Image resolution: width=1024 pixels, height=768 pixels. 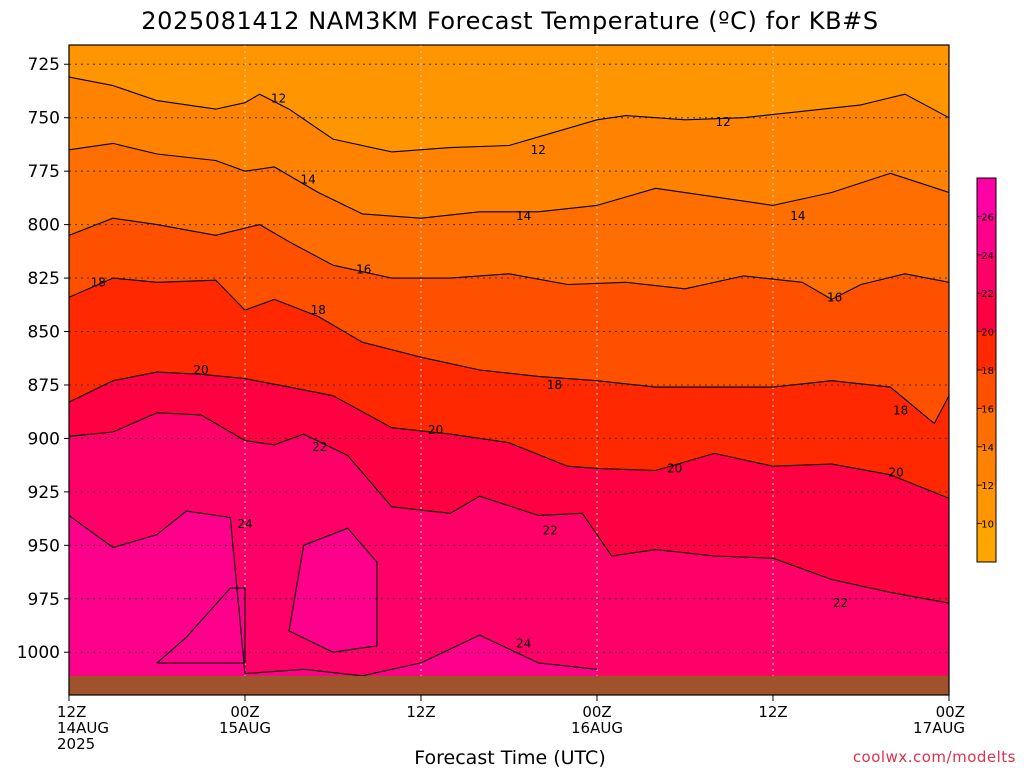 I want to click on y-tick-label: 900, so click(x=44, y=439).